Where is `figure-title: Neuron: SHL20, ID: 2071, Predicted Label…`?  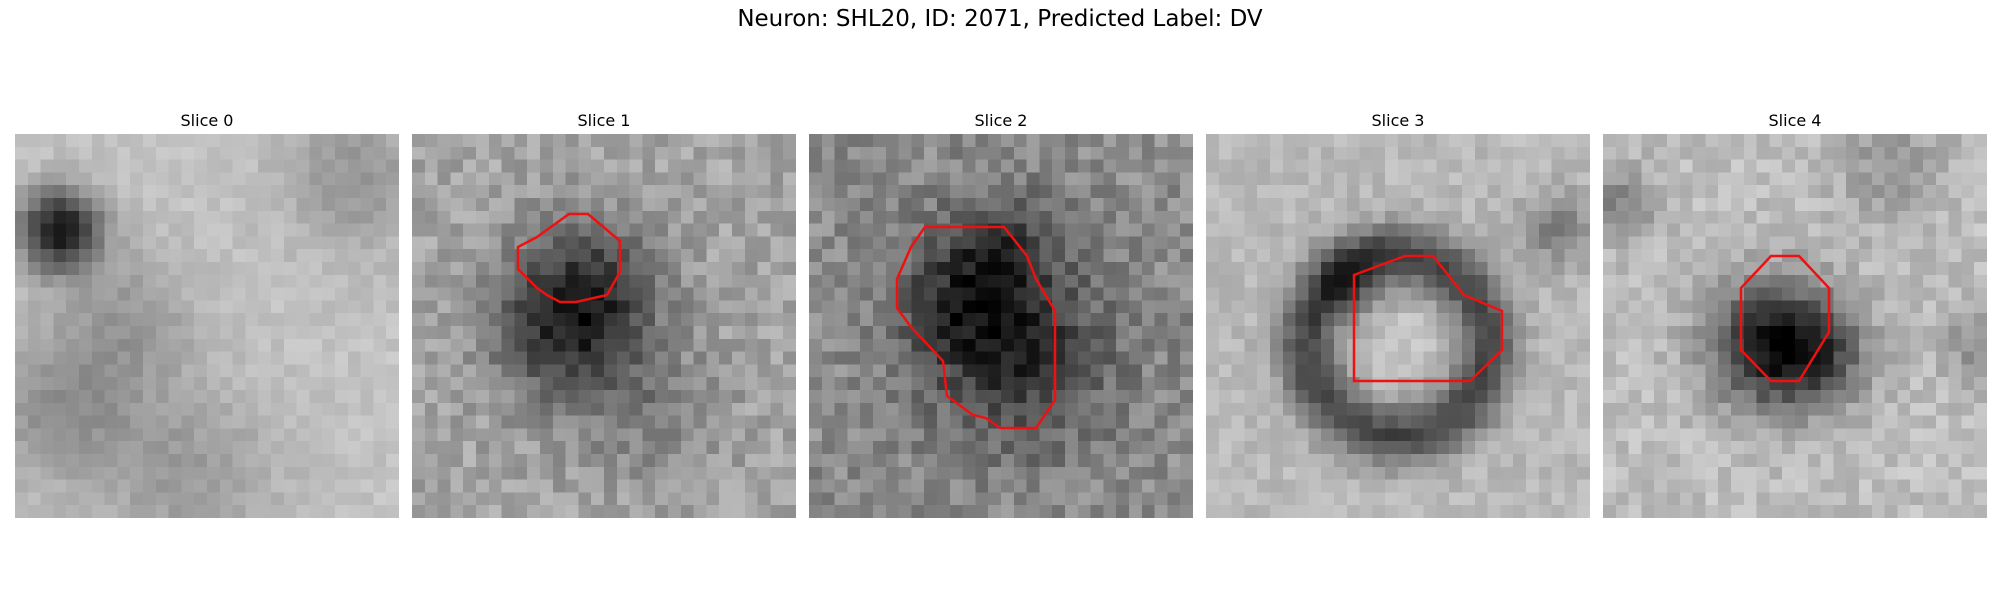 figure-title: Neuron: SHL20, ID: 2071, Predicted Label… is located at coordinates (1000, 19).